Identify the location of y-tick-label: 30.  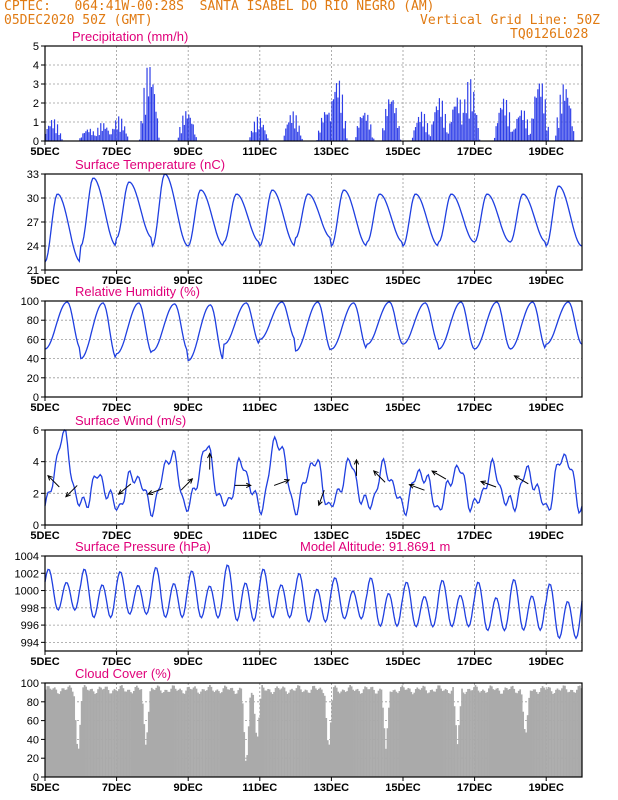
(33, 199).